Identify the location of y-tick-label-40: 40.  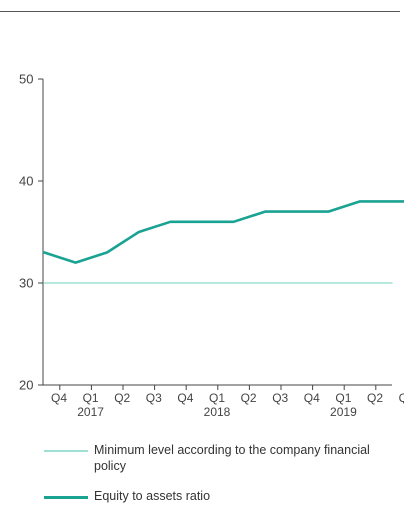
(26, 181).